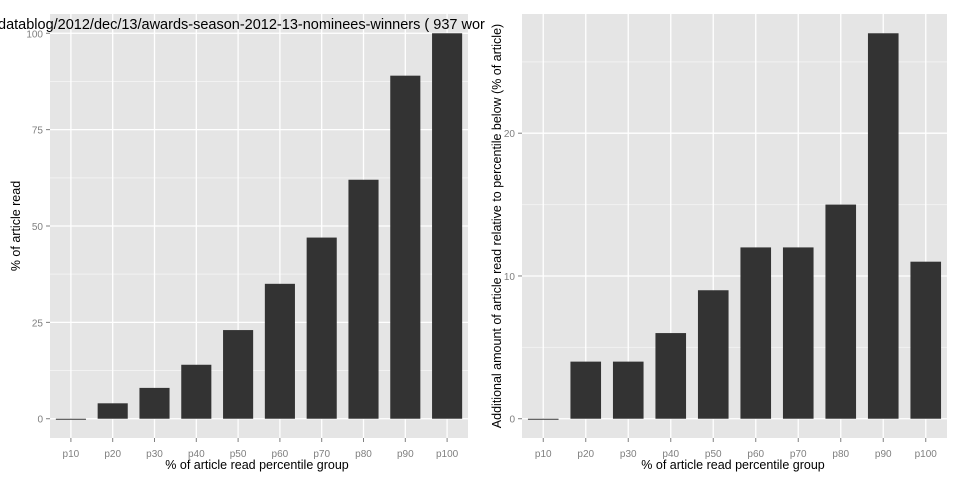 The image size is (960, 485). Describe the element at coordinates (447, 226) in the screenshot. I see `left-bar-p100` at that location.